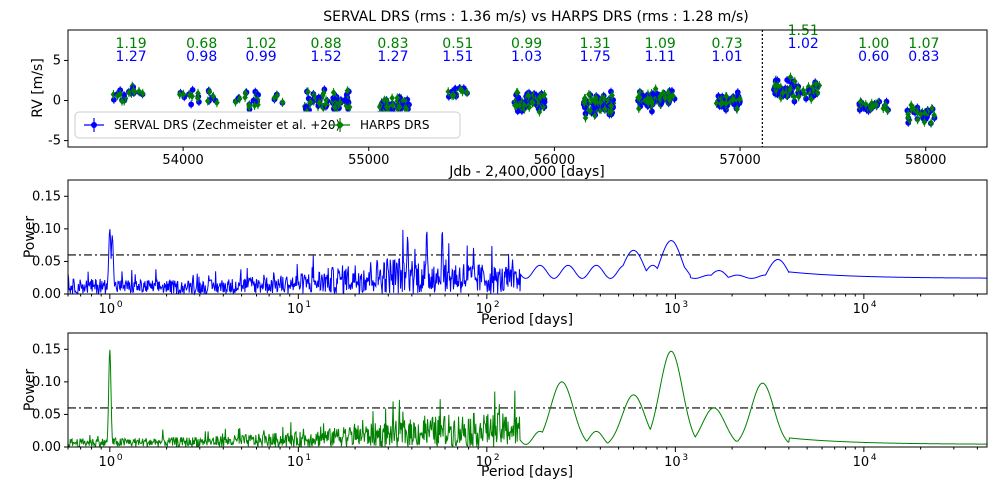 Image resolution: width=1008 pixels, height=480 pixels. What do you see at coordinates (874, 458) in the screenshot?
I see `harps-x-tick-exponent: 4` at bounding box center [874, 458].